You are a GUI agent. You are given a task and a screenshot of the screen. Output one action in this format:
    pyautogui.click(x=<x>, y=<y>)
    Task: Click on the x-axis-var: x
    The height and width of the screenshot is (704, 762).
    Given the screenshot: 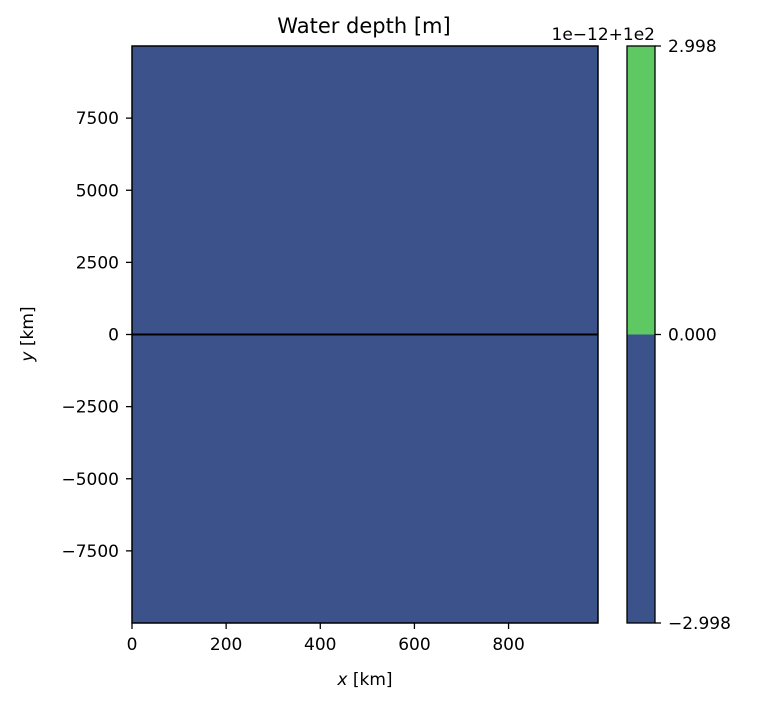 What is the action you would take?
    pyautogui.click(x=342, y=680)
    